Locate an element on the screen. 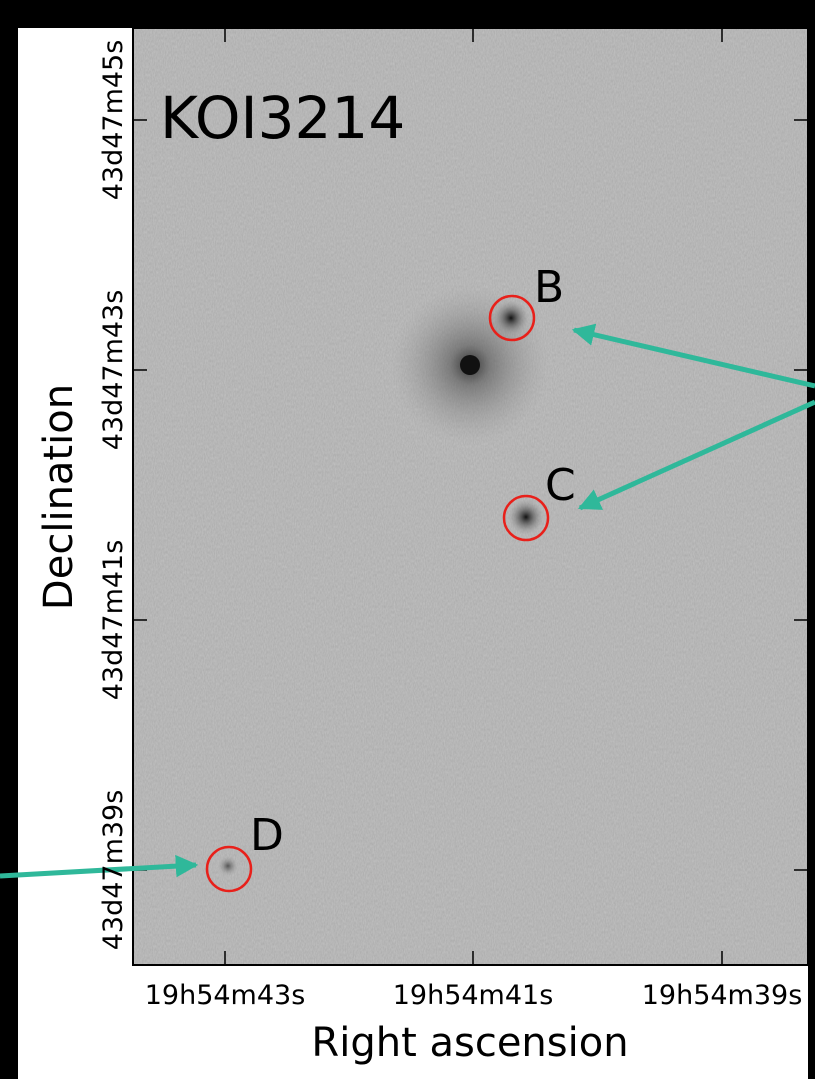  star-b is located at coordinates (511, 318).